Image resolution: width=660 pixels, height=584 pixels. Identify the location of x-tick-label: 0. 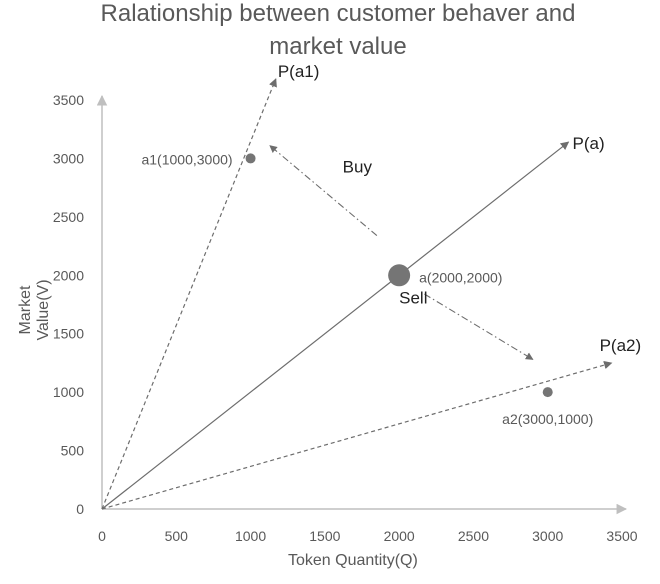
(102, 536).